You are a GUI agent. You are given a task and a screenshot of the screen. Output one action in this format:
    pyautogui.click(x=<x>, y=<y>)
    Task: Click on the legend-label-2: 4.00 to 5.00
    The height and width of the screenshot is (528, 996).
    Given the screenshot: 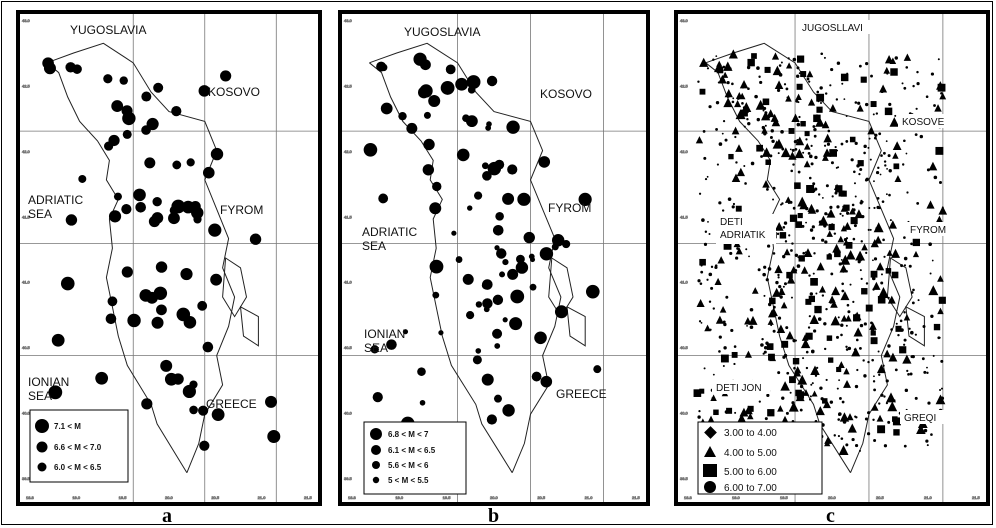 What is the action you would take?
    pyautogui.click(x=750, y=453)
    